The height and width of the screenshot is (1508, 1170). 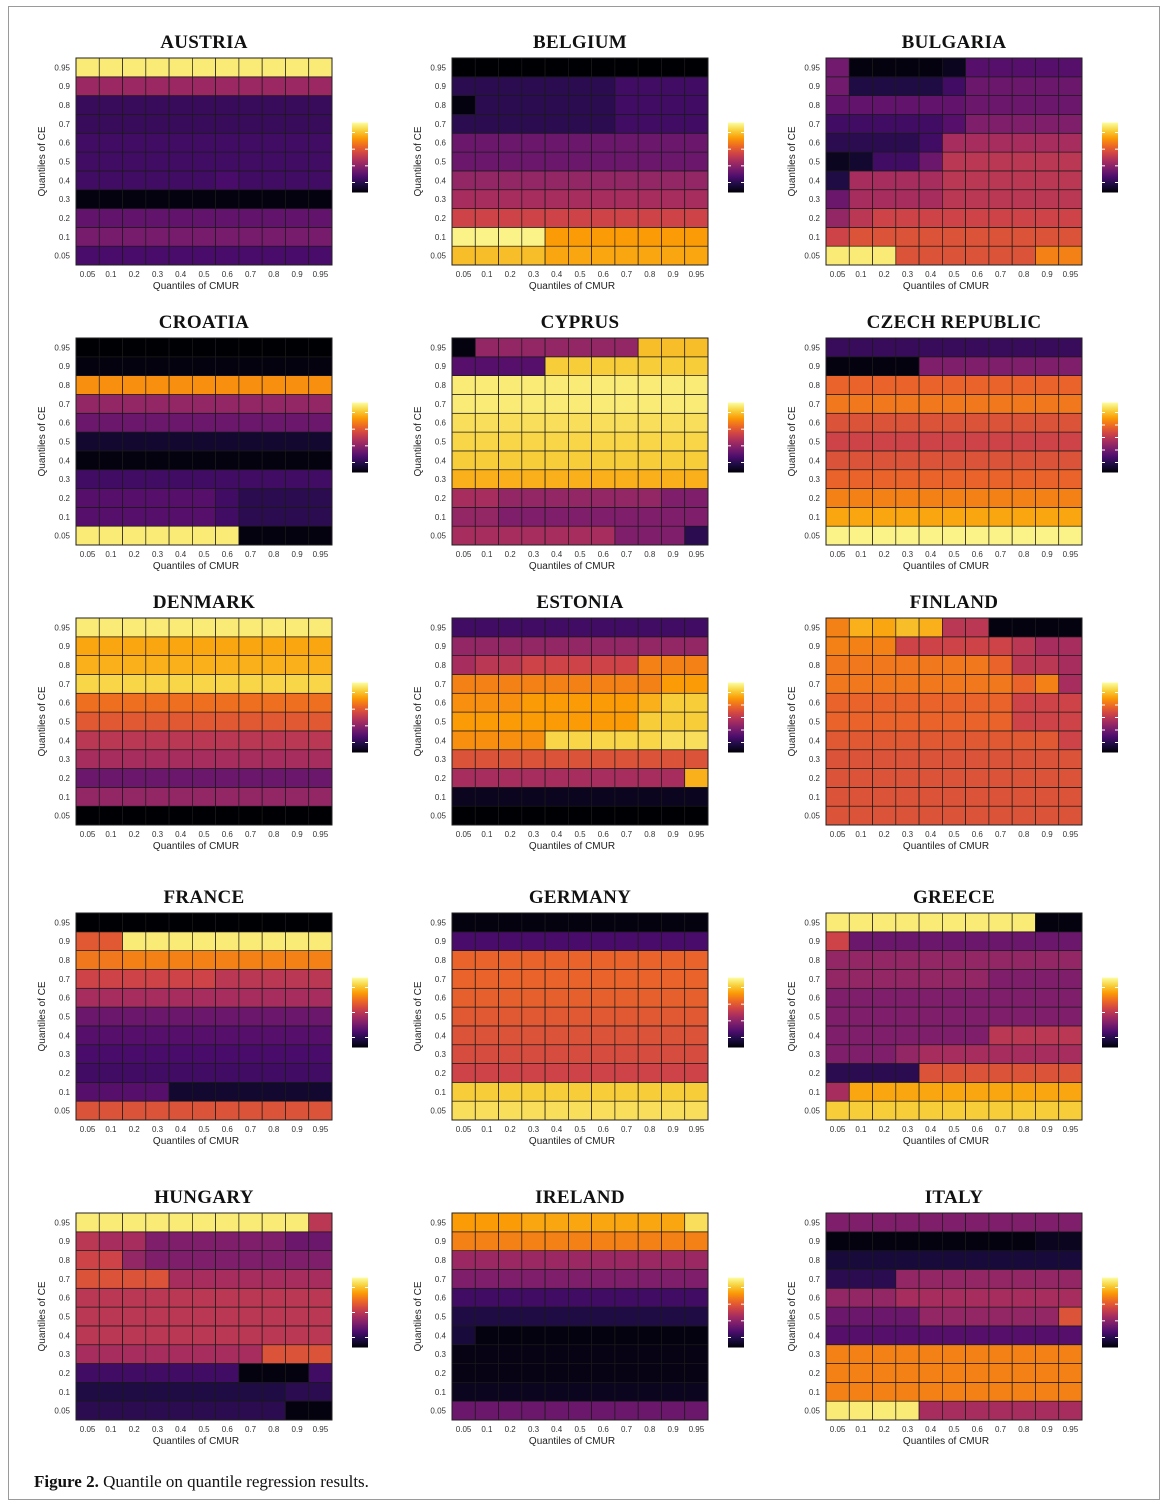 I want to click on x-tick-label: 0.7, so click(x=1001, y=834).